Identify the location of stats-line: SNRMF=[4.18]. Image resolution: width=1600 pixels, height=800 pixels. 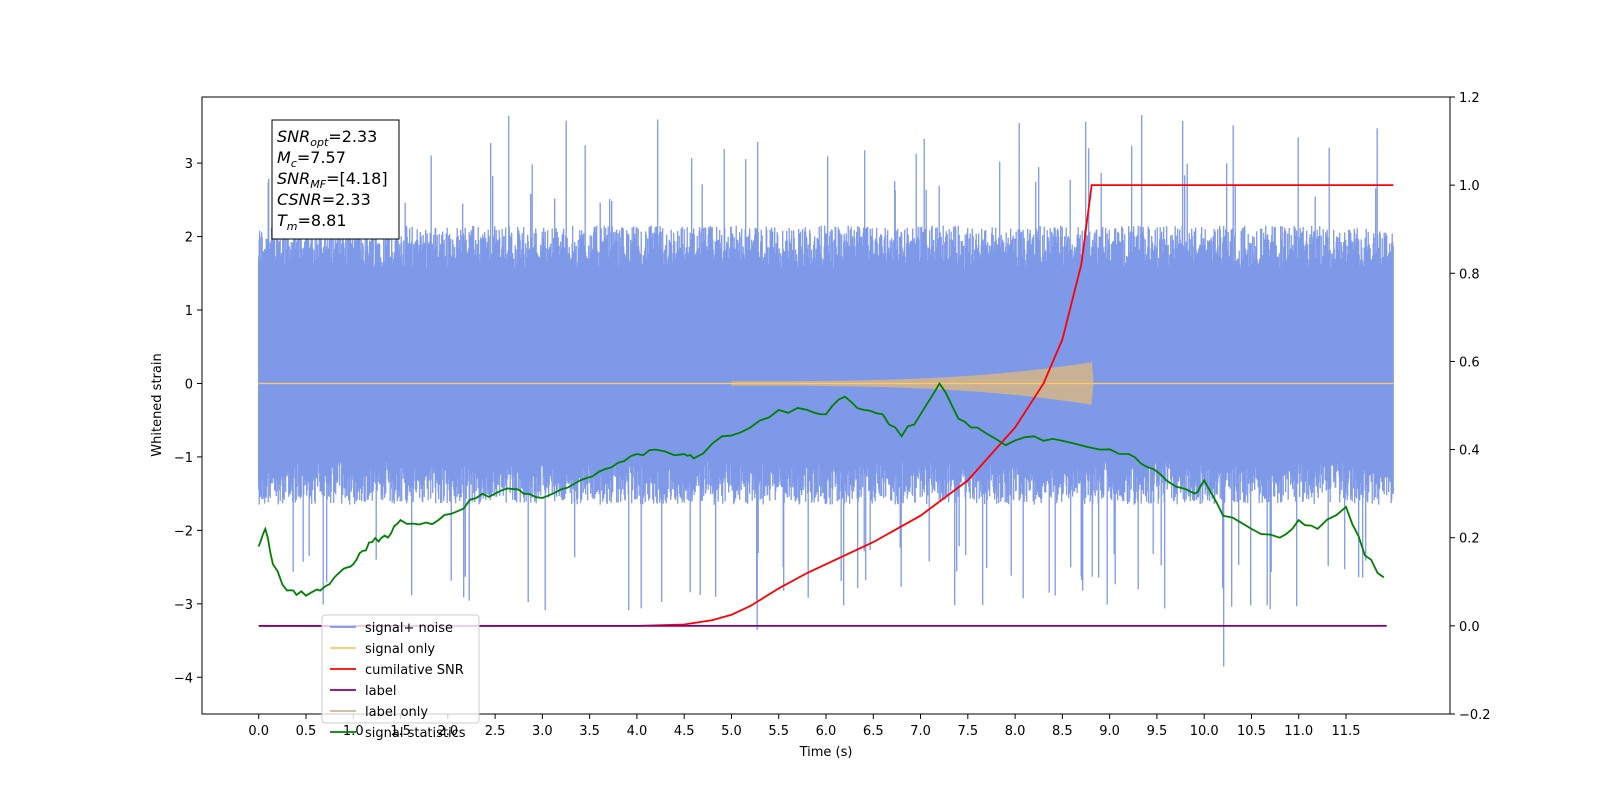
(332, 180).